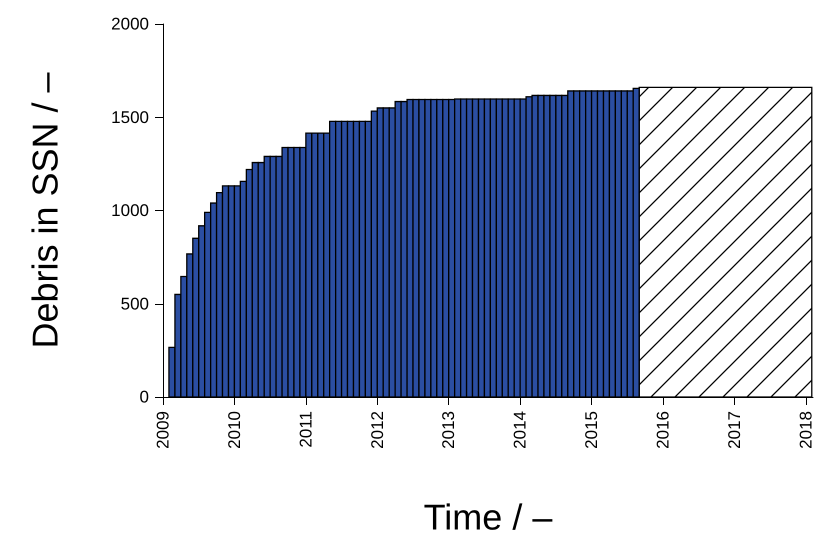 Image resolution: width=825 pixels, height=553 pixels. What do you see at coordinates (234, 430) in the screenshot?
I see `x-tick-label: 2010` at bounding box center [234, 430].